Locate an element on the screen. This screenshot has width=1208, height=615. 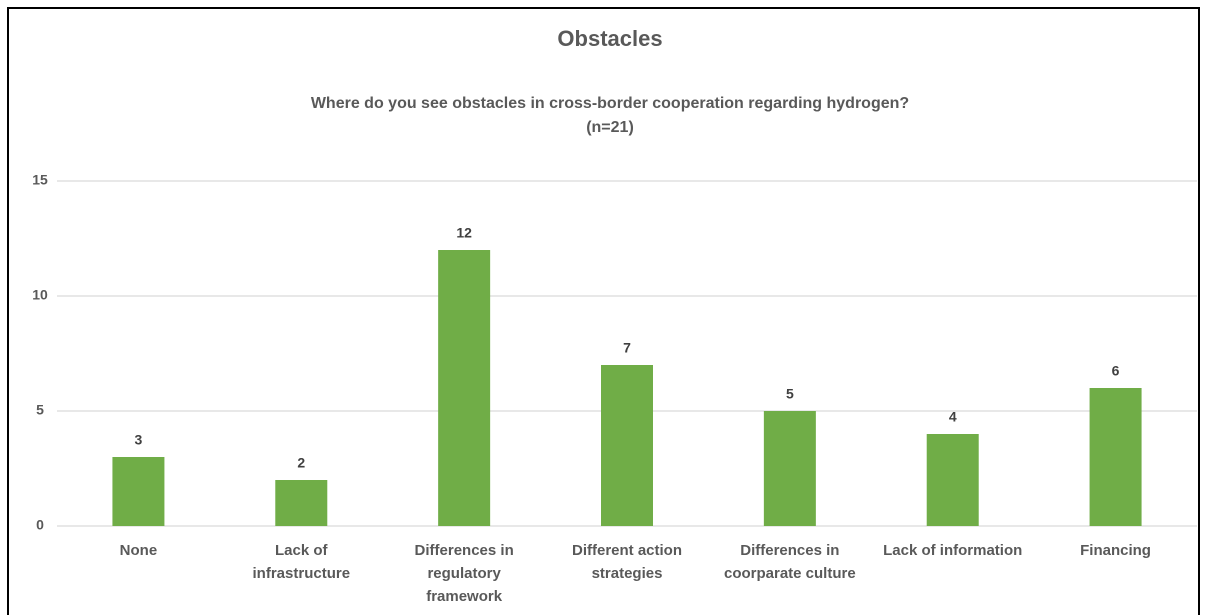
chart-title: Obstacles is located at coordinates (609, 38).